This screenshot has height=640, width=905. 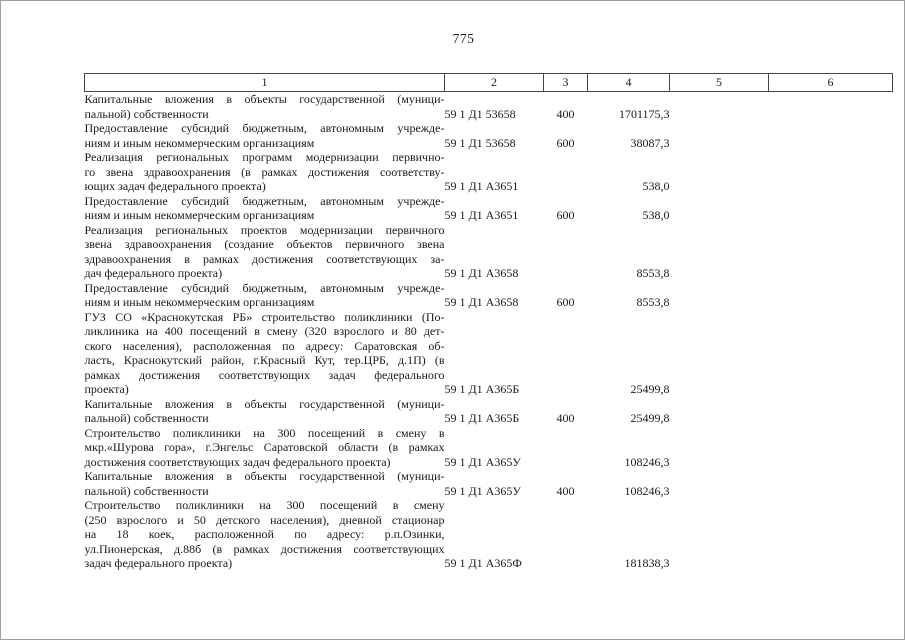 I want to click on column-header-1: 1, so click(x=264, y=82).